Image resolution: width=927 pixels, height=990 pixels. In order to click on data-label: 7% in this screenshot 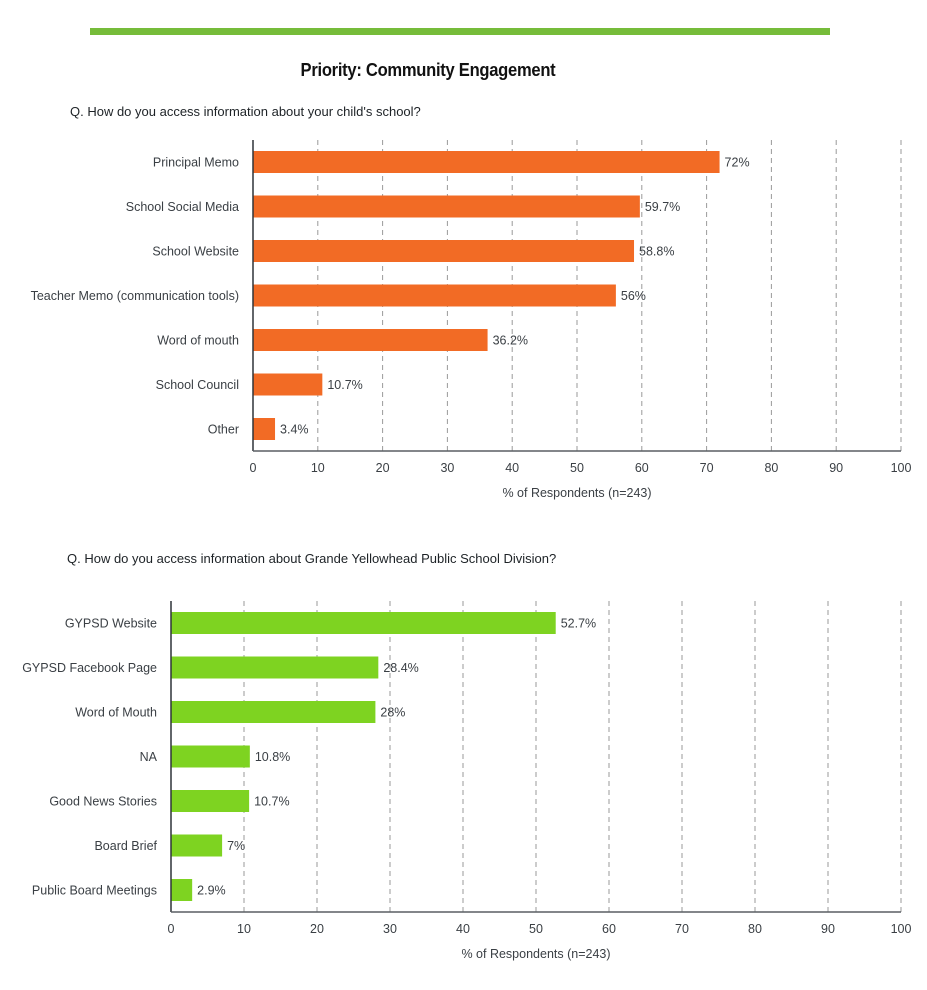, I will do `click(236, 846)`.